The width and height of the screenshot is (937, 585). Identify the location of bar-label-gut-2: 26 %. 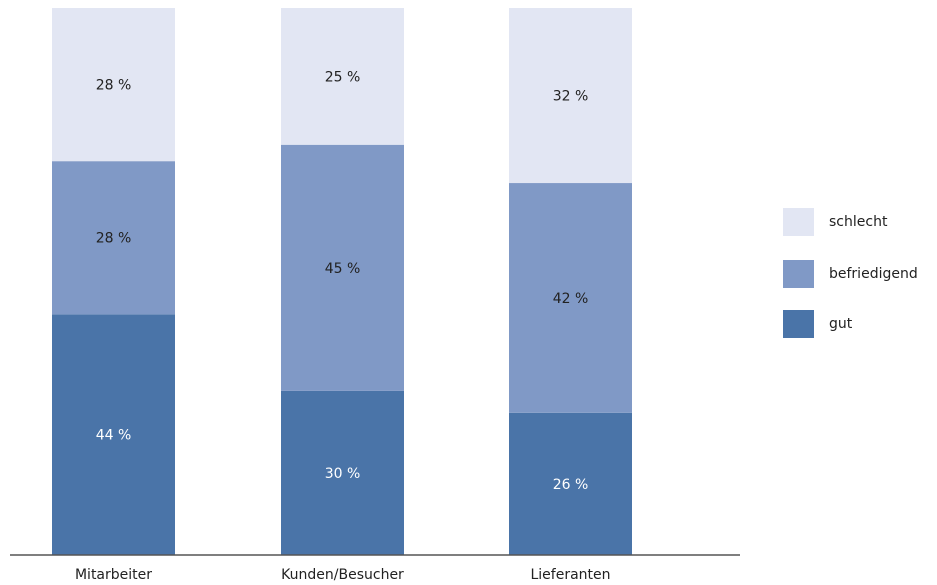
(571, 485).